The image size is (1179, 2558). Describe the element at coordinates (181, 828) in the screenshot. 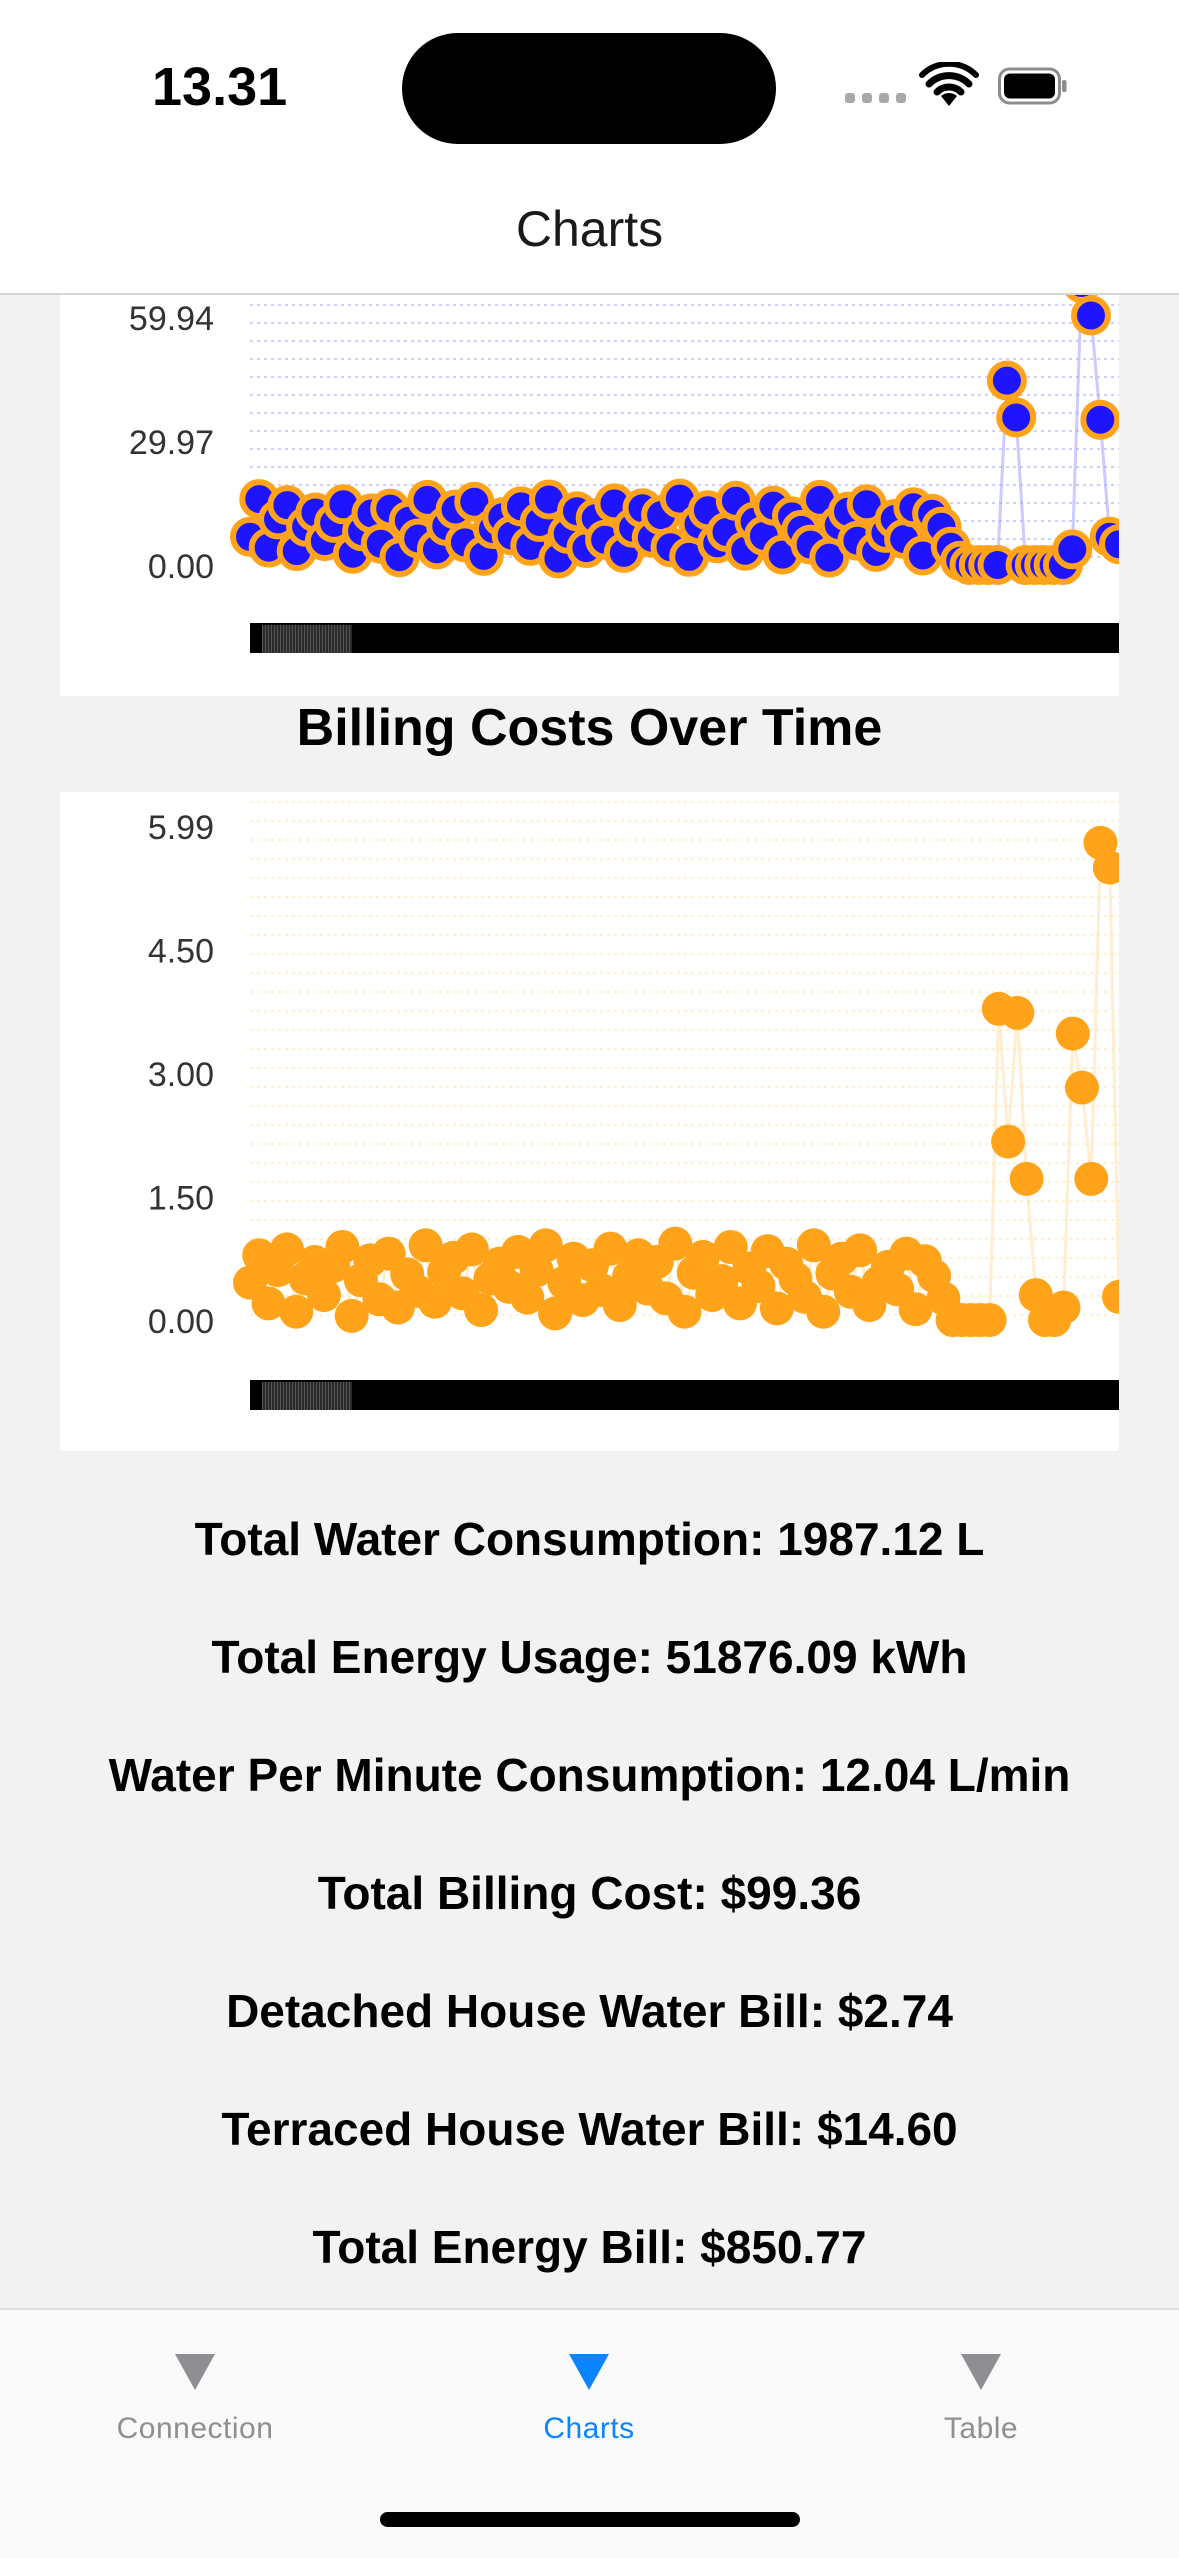

I see `y-tick-label: 5.99` at that location.